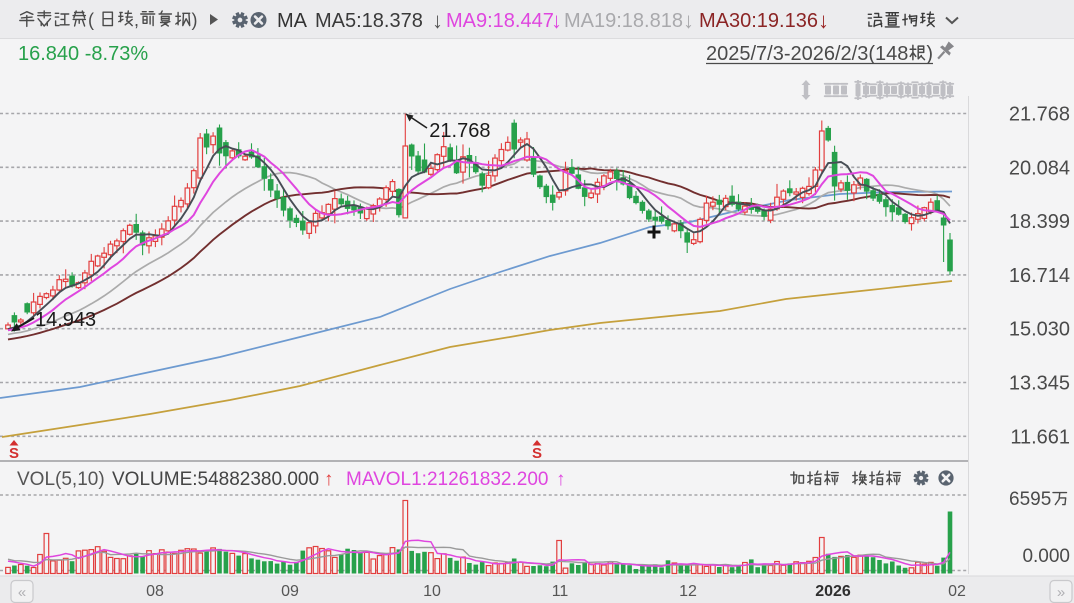  Describe the element at coordinates (758, 21) in the screenshot. I see `svg-text: MA30:19.136` at that location.